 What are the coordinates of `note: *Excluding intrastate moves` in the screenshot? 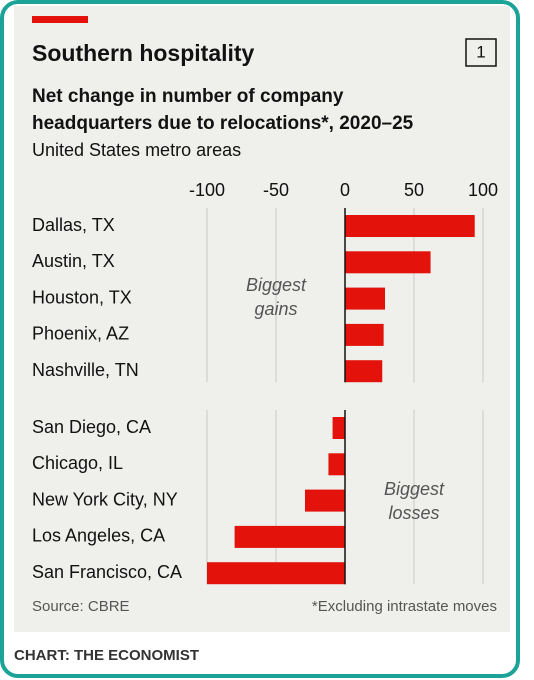 It's located at (404, 606).